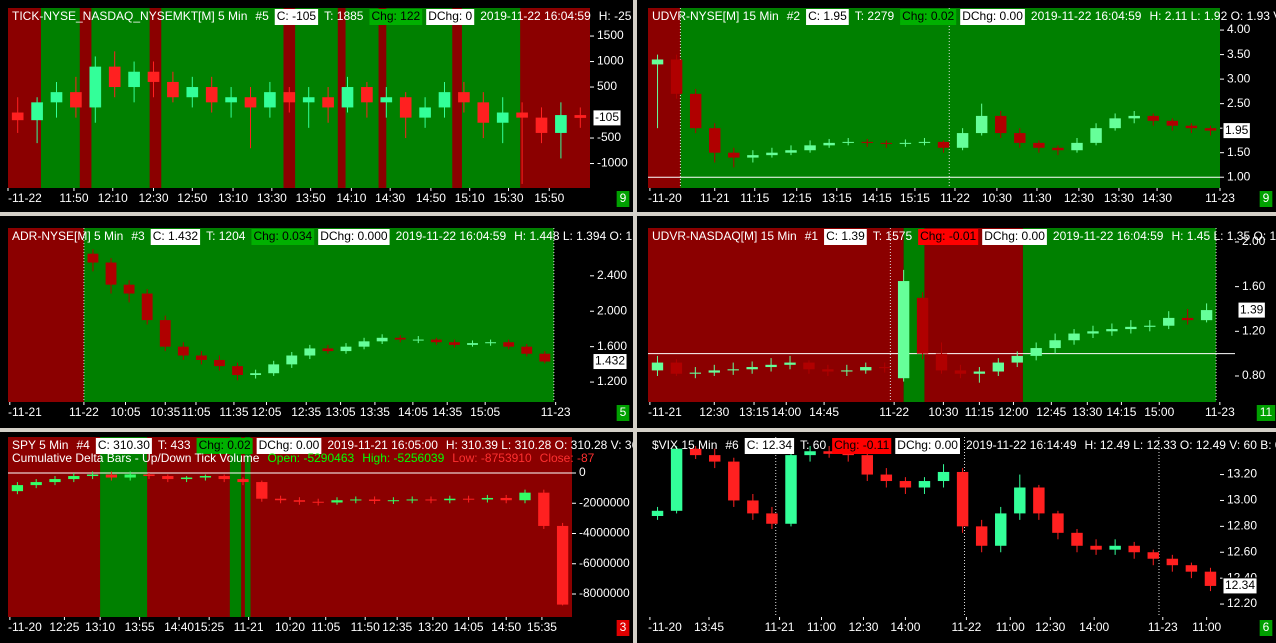  What do you see at coordinates (754, 412) in the screenshot?
I see `x-tick-label: 13:15` at bounding box center [754, 412].